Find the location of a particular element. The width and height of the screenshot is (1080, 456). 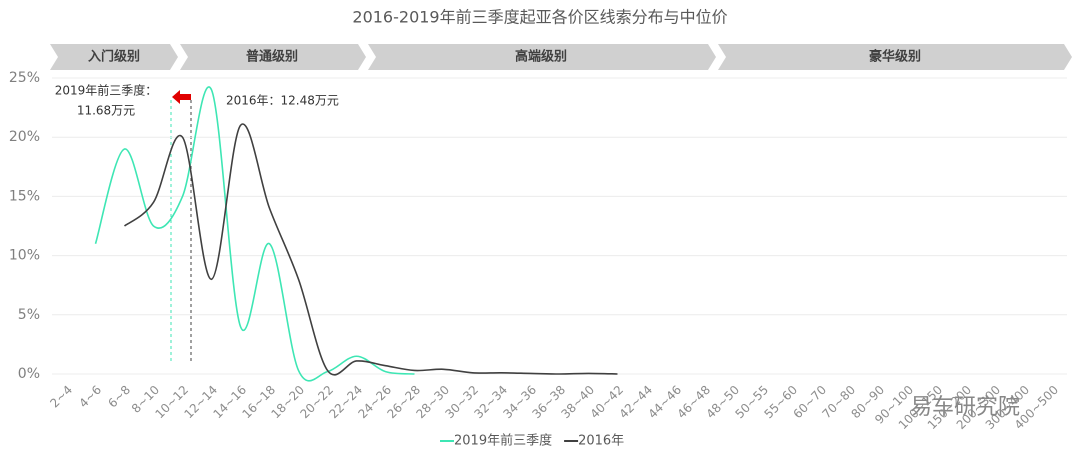

price-segments: 入门级别 普通级别 高端级别 豪华级别 is located at coordinates (561, 57).